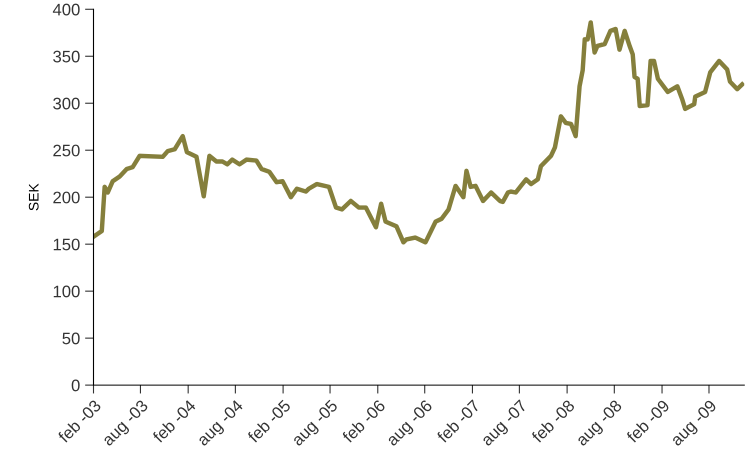 This screenshot has height=464, width=748. What do you see at coordinates (505, 424) in the screenshot?
I see `x-tick-label: aug -07` at bounding box center [505, 424].